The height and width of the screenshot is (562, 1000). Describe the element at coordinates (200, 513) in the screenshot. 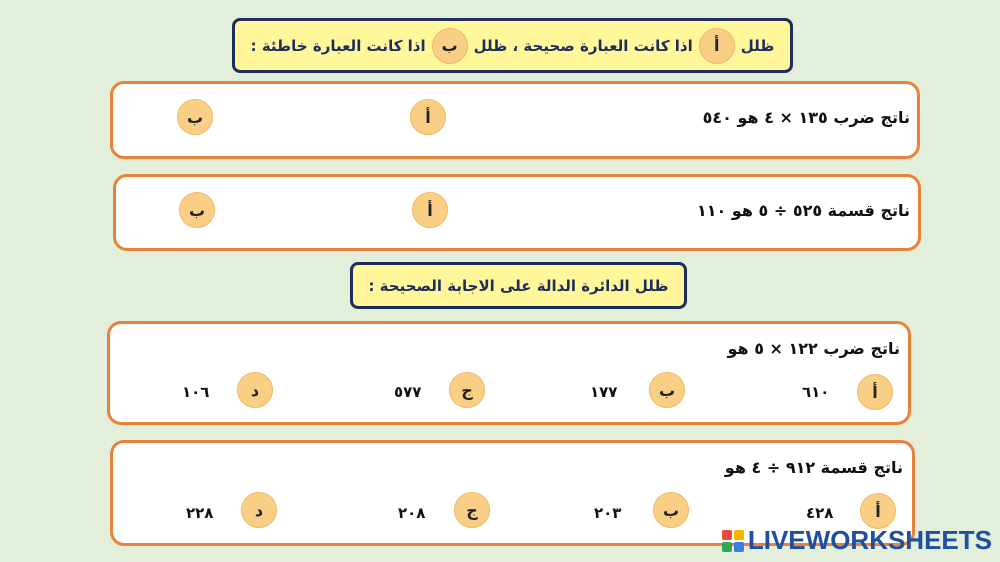

I see `option-d-value: ٢٢٨` at that location.